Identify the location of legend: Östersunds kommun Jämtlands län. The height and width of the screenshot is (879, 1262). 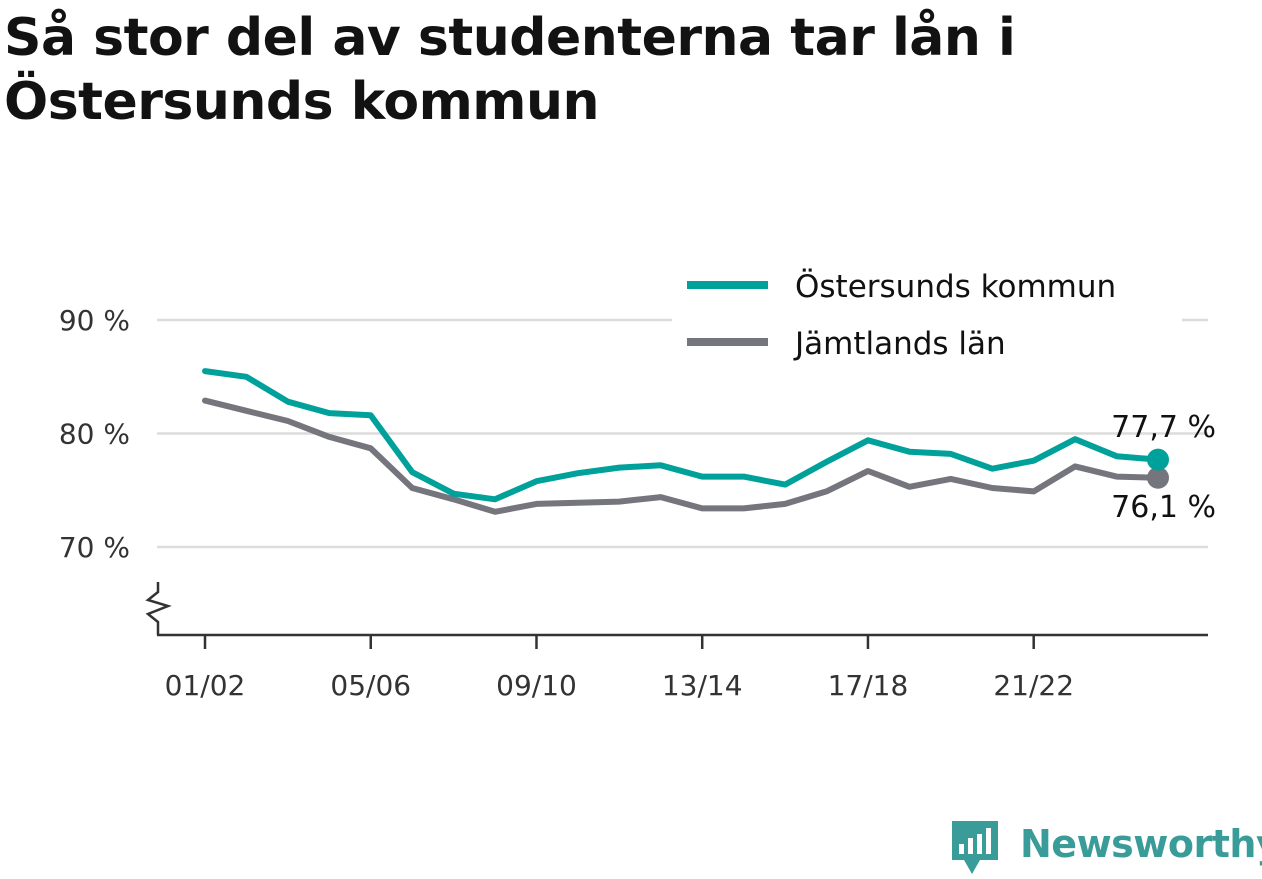
(927, 313).